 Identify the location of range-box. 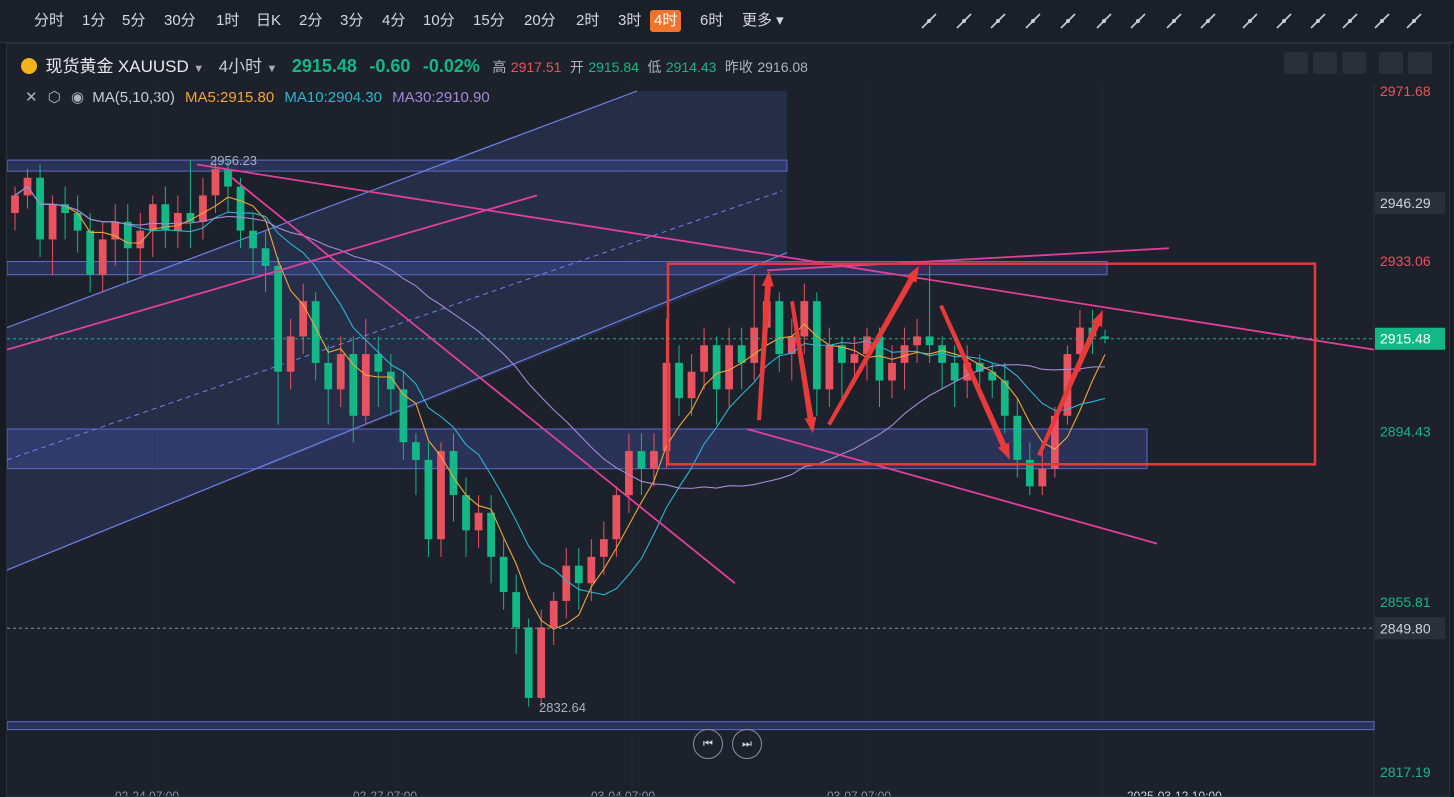
(991, 364).